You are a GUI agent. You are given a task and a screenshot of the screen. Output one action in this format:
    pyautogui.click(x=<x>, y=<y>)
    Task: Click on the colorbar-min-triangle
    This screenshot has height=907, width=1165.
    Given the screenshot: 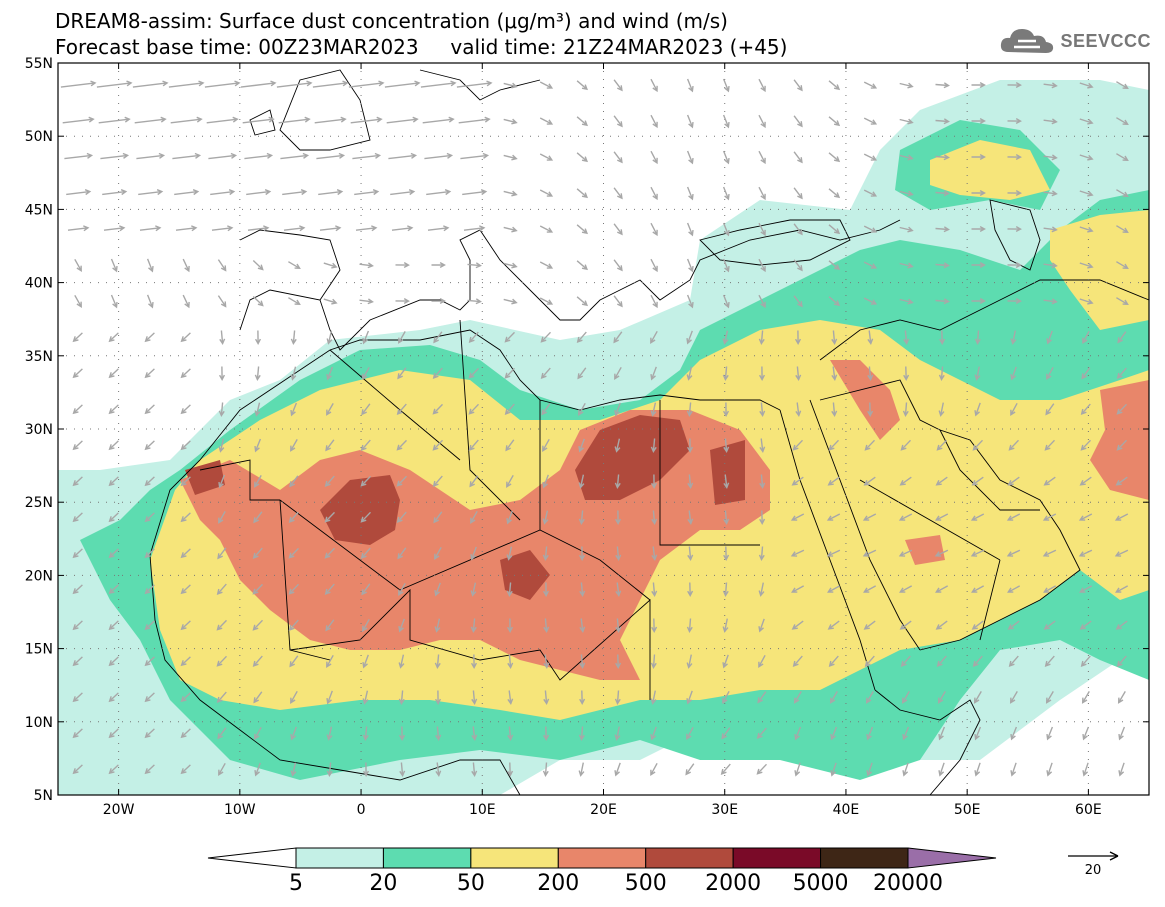 What is the action you would take?
    pyautogui.click(x=252, y=858)
    